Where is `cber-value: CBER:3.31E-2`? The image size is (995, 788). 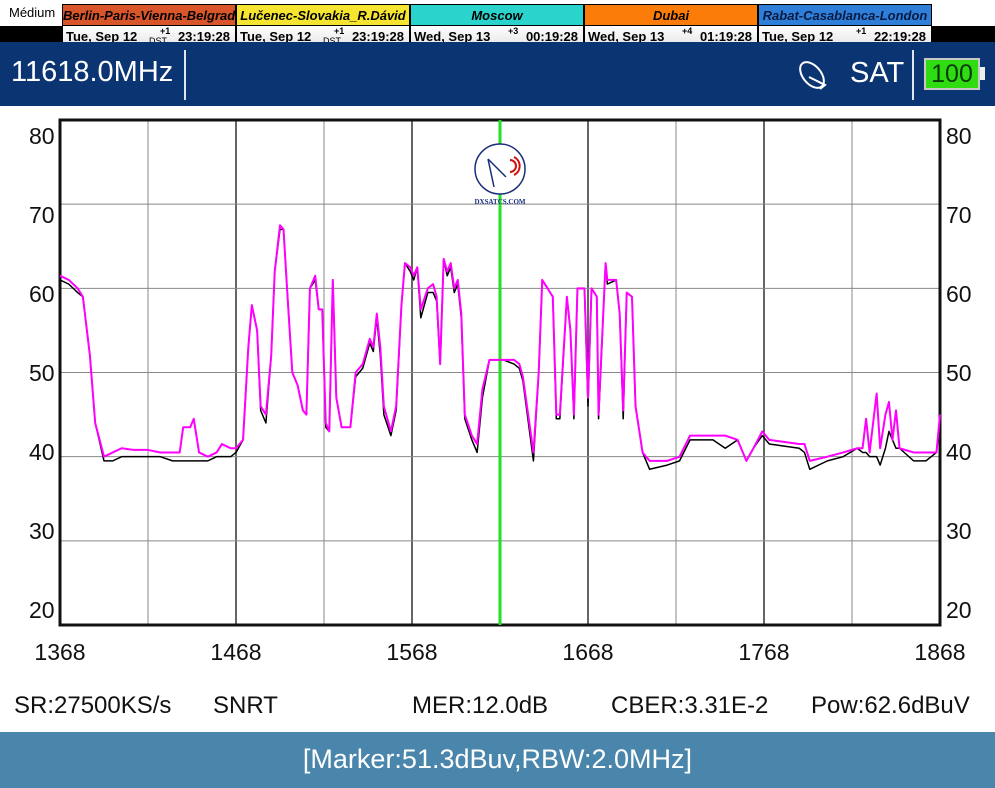
cber-value: CBER:3.31E-2 is located at coordinates (690, 705).